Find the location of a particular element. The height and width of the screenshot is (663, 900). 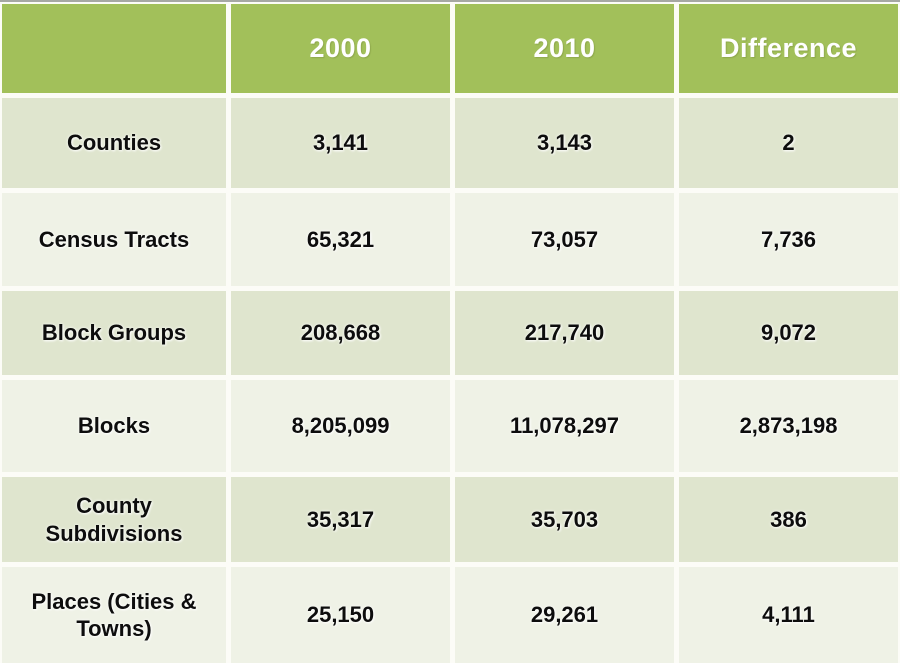

cell-census-tracts-difference: 7,736 is located at coordinates (788, 239).